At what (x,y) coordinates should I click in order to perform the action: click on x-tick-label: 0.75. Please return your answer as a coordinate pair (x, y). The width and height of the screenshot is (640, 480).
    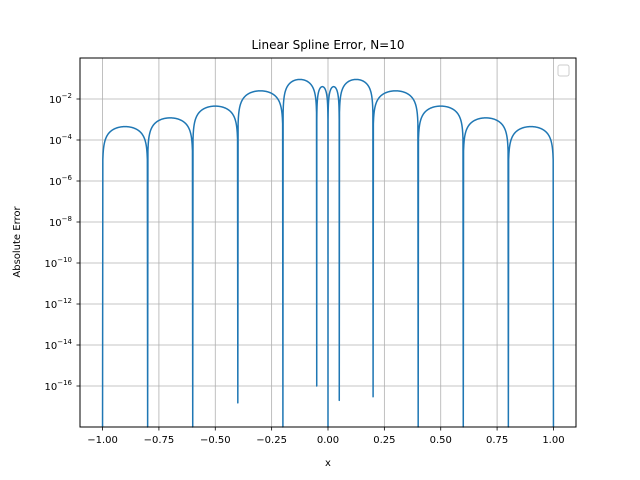
    Looking at the image, I should click on (497, 440).